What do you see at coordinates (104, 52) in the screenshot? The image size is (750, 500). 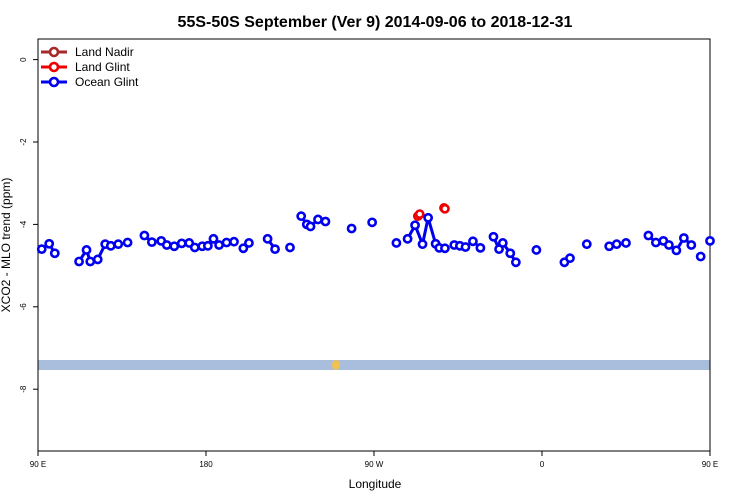 I see `legend-label: Land Nadir` at bounding box center [104, 52].